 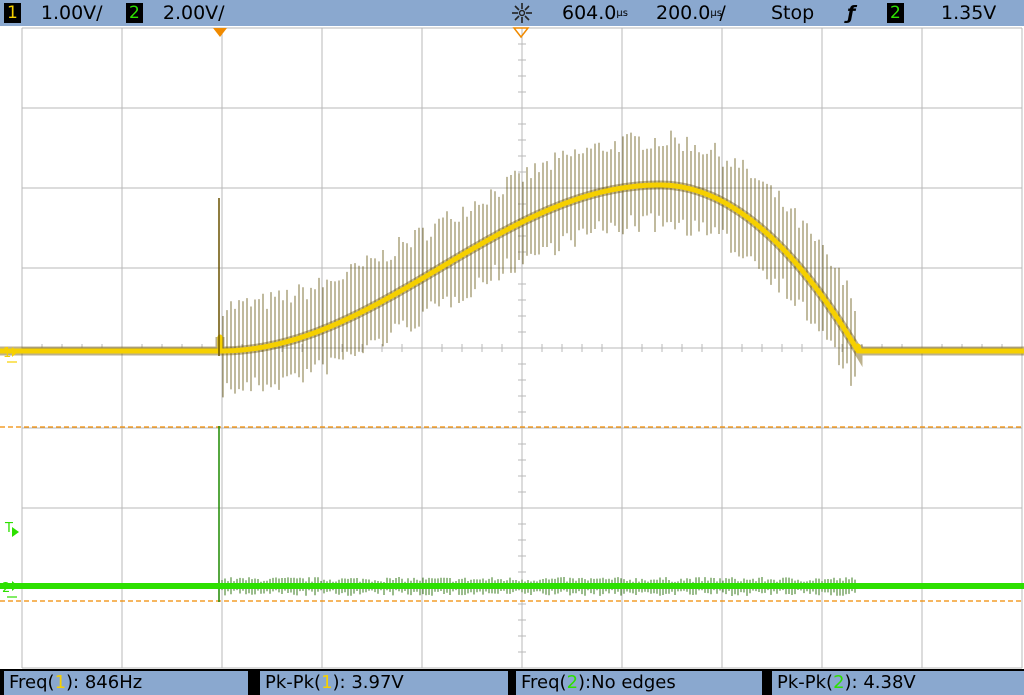 What do you see at coordinates (15, 586) in the screenshot?
I see `ch2-marker-arrow` at bounding box center [15, 586].